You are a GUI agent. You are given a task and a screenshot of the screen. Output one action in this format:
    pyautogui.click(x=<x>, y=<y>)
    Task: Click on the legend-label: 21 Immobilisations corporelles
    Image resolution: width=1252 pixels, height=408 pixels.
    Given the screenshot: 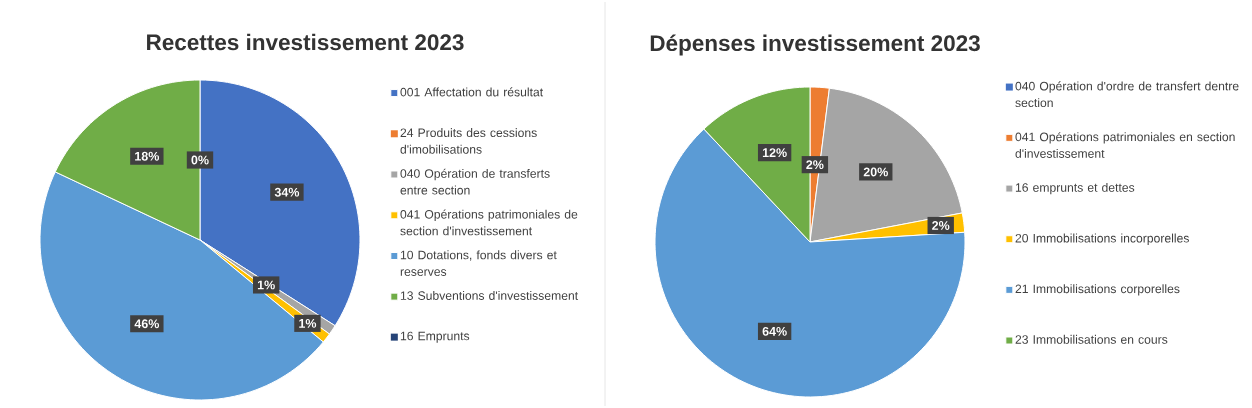 What is the action you would take?
    pyautogui.click(x=1097, y=290)
    